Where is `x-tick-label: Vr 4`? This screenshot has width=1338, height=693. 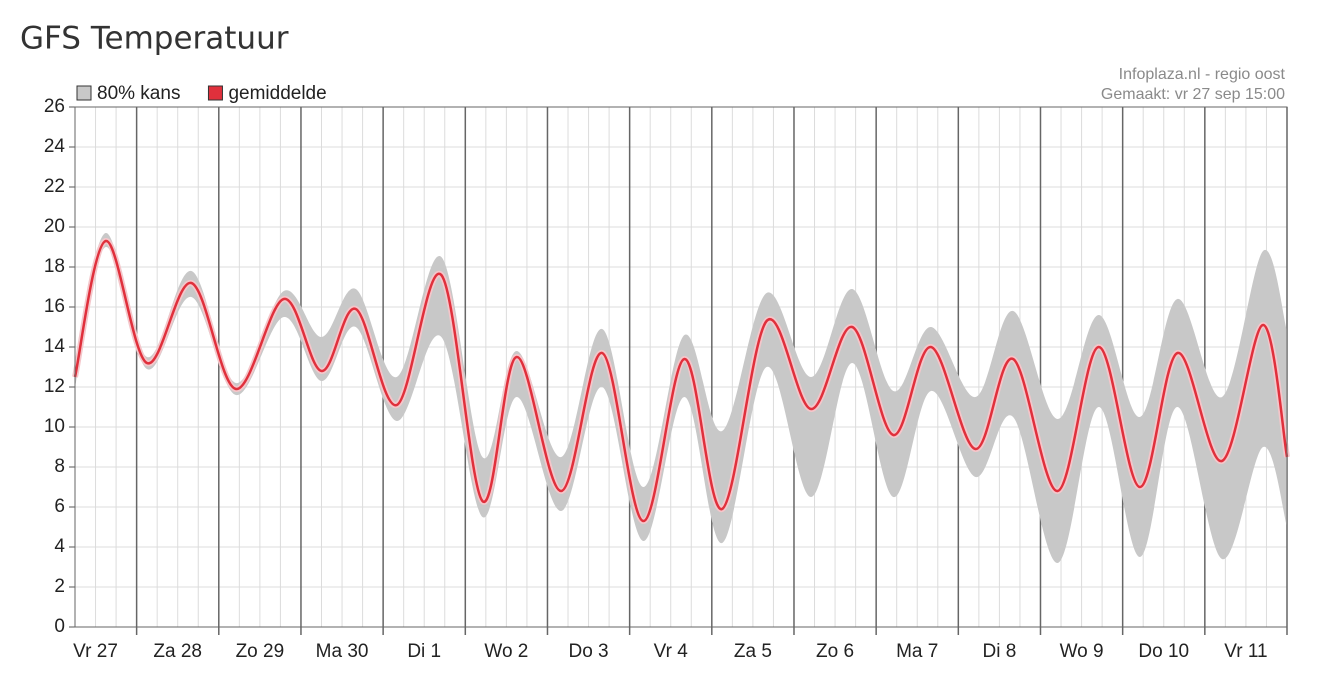
x-tick-label: Vr 4 is located at coordinates (671, 651).